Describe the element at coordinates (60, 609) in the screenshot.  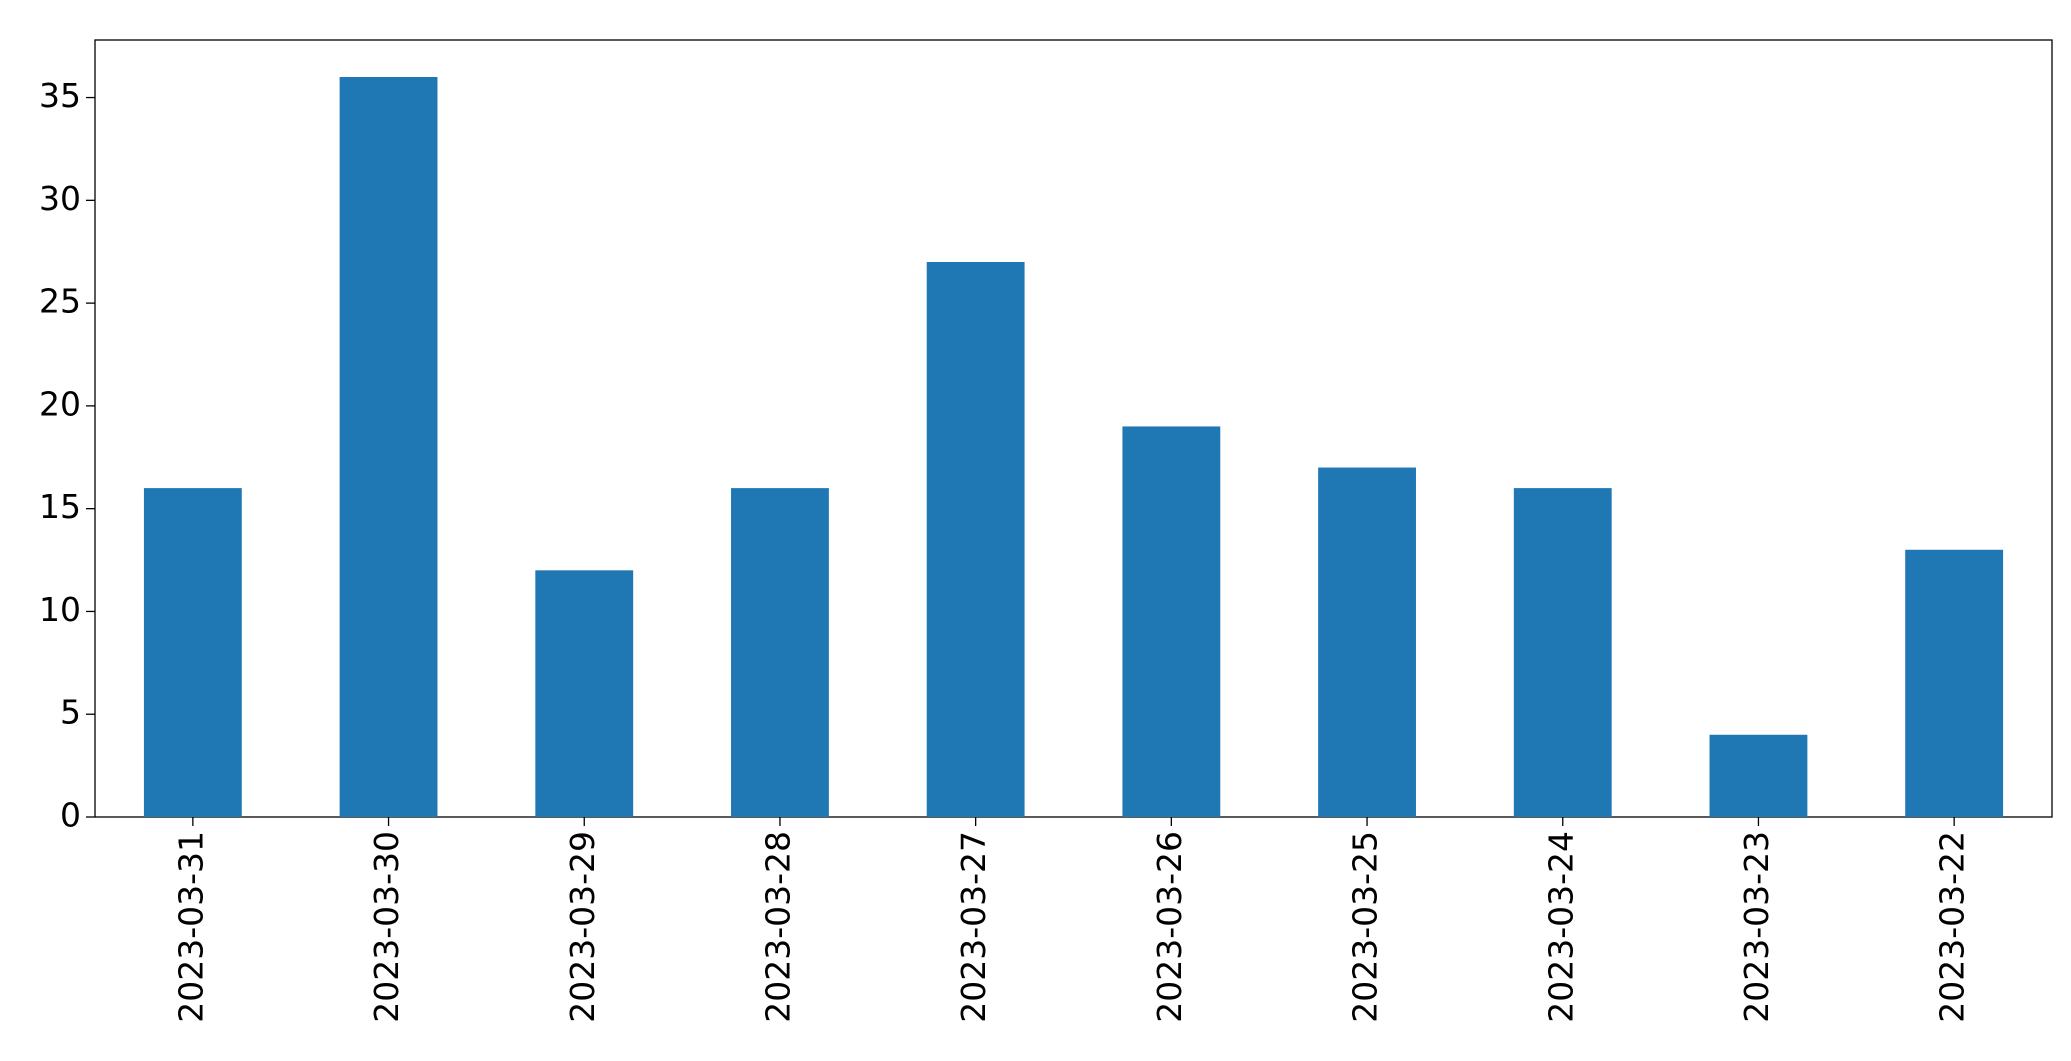
I see `y-tick-label: 10` at that location.